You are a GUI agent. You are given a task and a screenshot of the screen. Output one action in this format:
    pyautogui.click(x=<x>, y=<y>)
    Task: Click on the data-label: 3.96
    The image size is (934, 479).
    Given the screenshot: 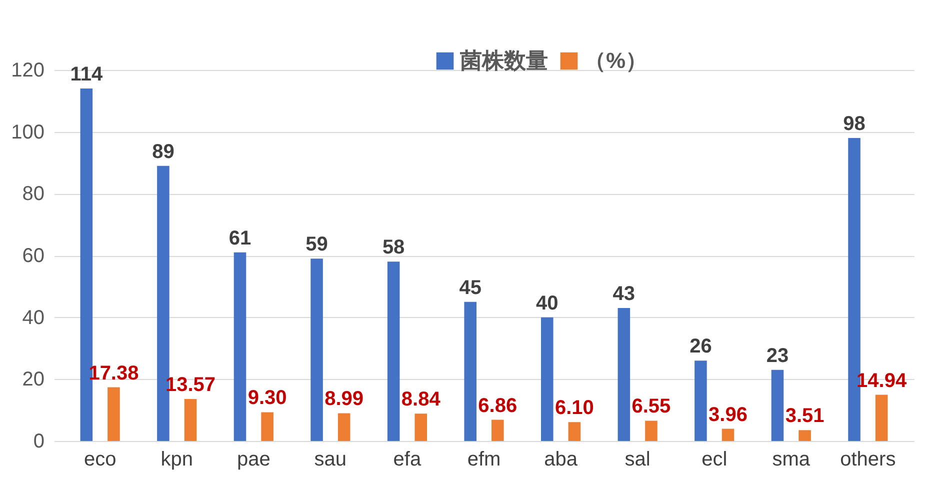 What is the action you would take?
    pyautogui.click(x=728, y=415)
    